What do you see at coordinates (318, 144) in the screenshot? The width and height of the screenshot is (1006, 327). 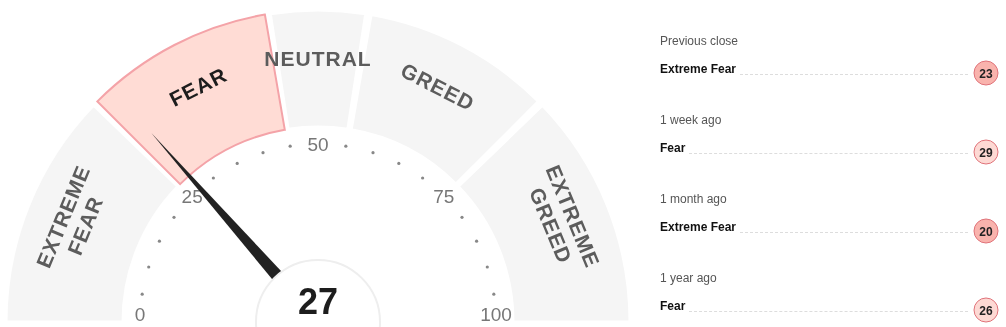 I see `text: 50` at bounding box center [318, 144].